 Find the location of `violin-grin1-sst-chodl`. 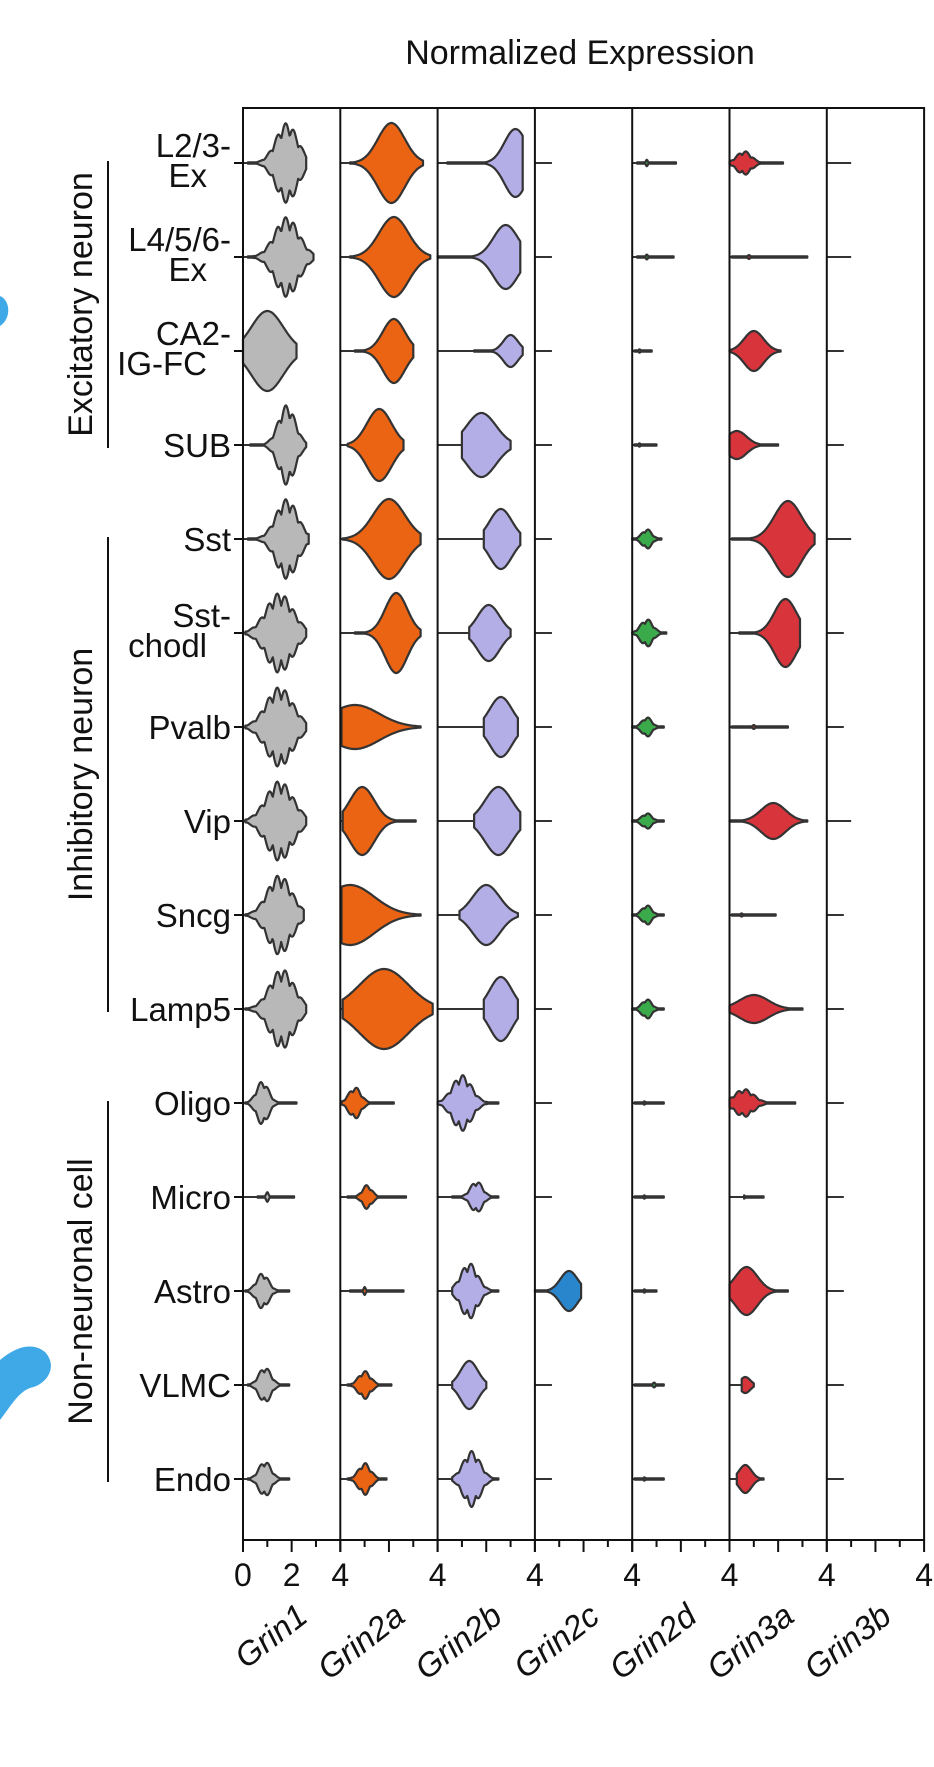

violin-grin1-sst-chodl is located at coordinates (276, 633).